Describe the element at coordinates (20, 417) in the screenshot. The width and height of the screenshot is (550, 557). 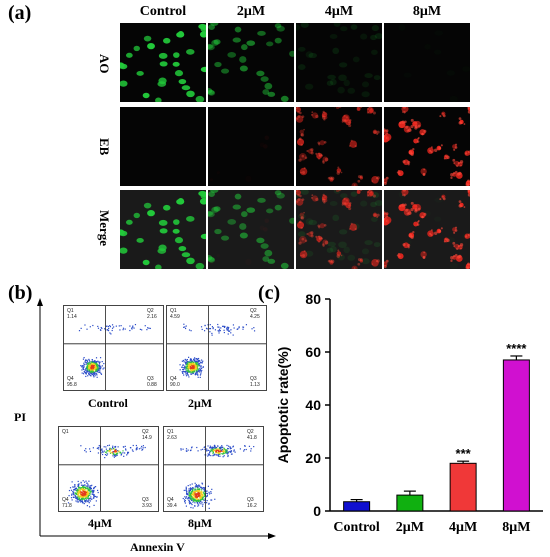
I see `flow-y-axis-label: PI` at that location.